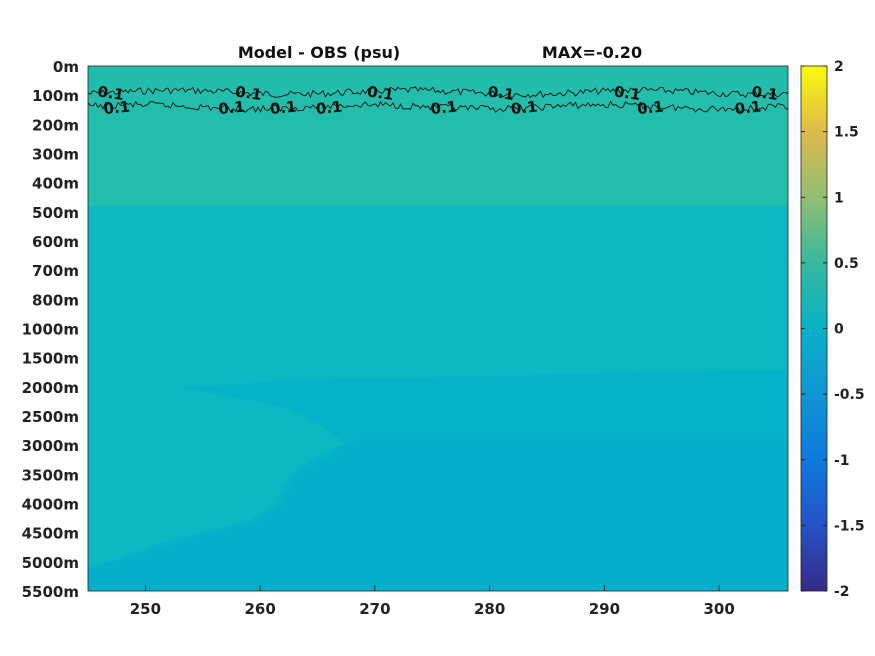 This screenshot has width=875, height=656. What do you see at coordinates (319, 52) in the screenshot?
I see `title-left: Model - OBS (psu)` at bounding box center [319, 52].